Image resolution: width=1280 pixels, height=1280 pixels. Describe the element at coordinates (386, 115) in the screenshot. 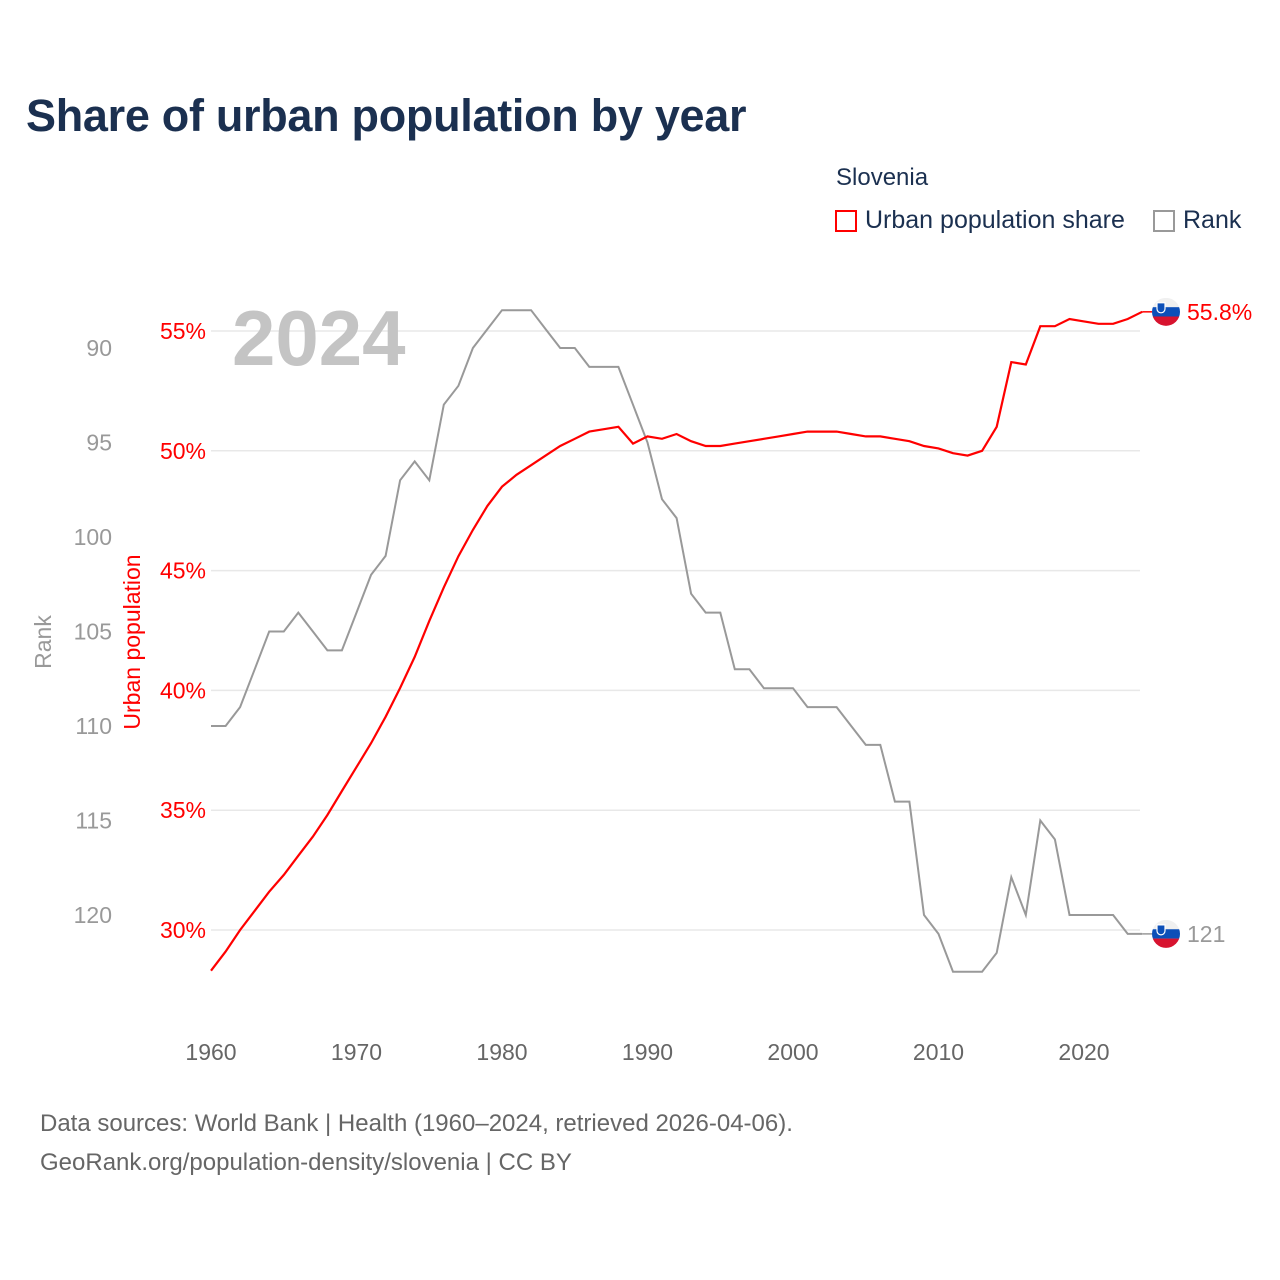

I see `chart-title: Share of urban population by year` at that location.